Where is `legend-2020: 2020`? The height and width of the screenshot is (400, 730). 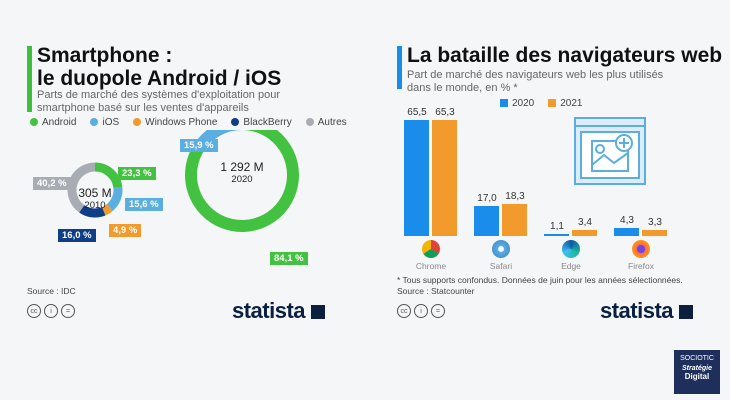
legend-2020: 2020 is located at coordinates (517, 103).